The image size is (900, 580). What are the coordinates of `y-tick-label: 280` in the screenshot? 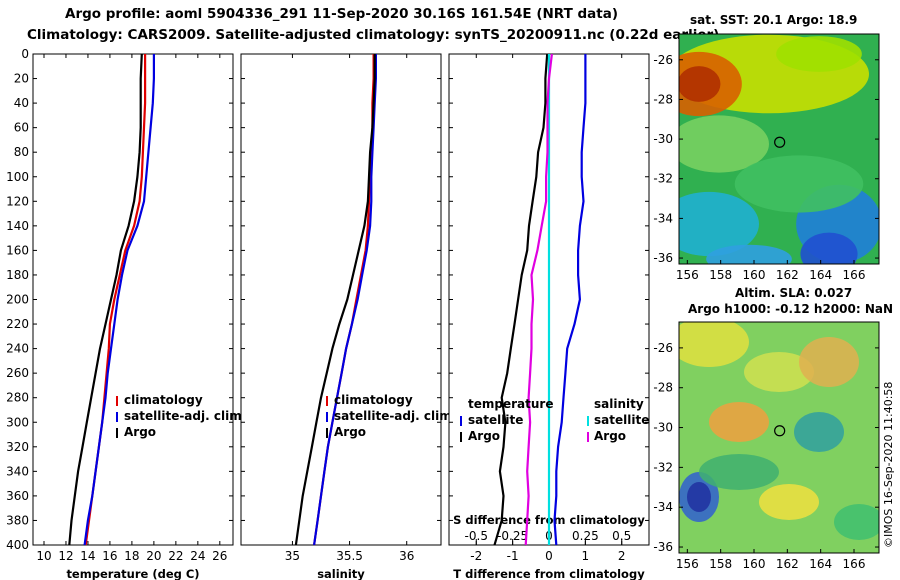 It's located at (17, 398).